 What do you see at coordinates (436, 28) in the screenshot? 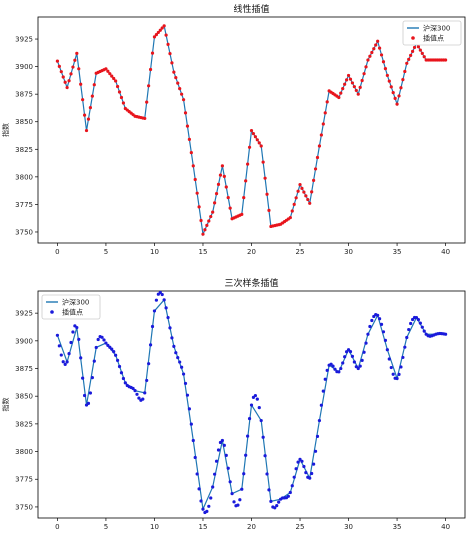
I see `legend-label-line: 沪深300` at bounding box center [436, 28].